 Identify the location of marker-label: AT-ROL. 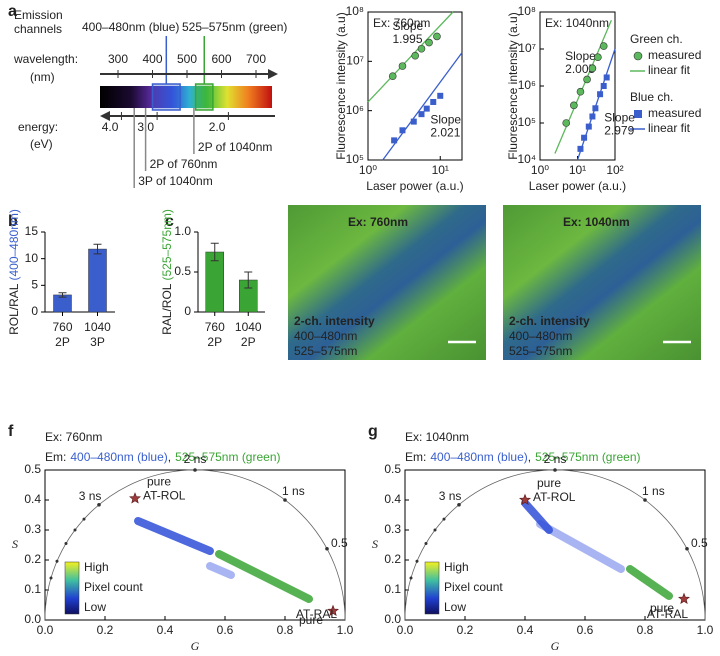
(164, 496).